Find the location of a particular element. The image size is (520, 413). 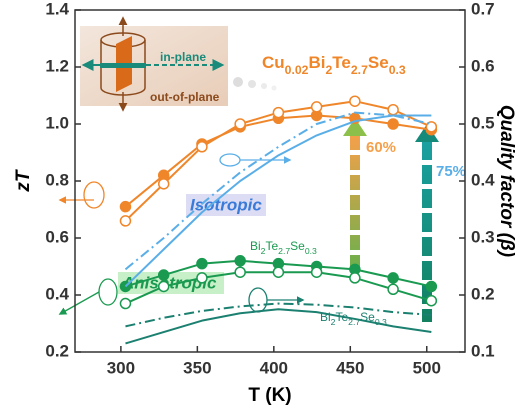

inset-label: out-of-plane is located at coordinates (185, 97).